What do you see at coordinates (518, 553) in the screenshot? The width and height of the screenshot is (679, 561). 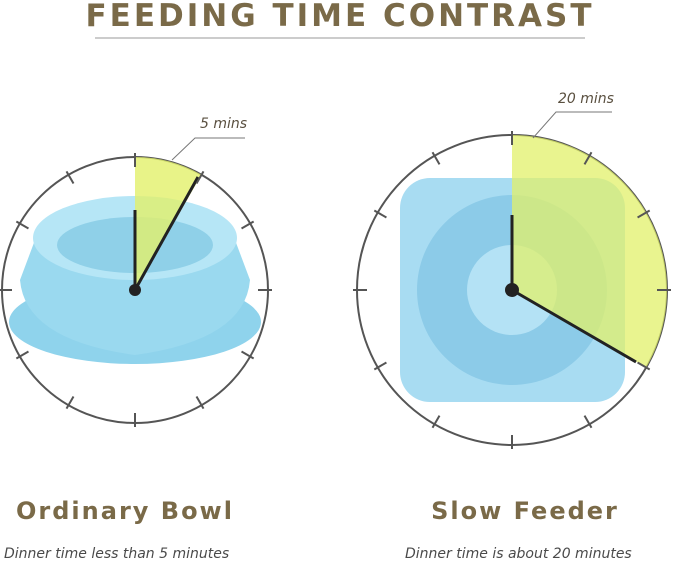 I see `caption: Dinner time is about 20 minutes` at bounding box center [518, 553].